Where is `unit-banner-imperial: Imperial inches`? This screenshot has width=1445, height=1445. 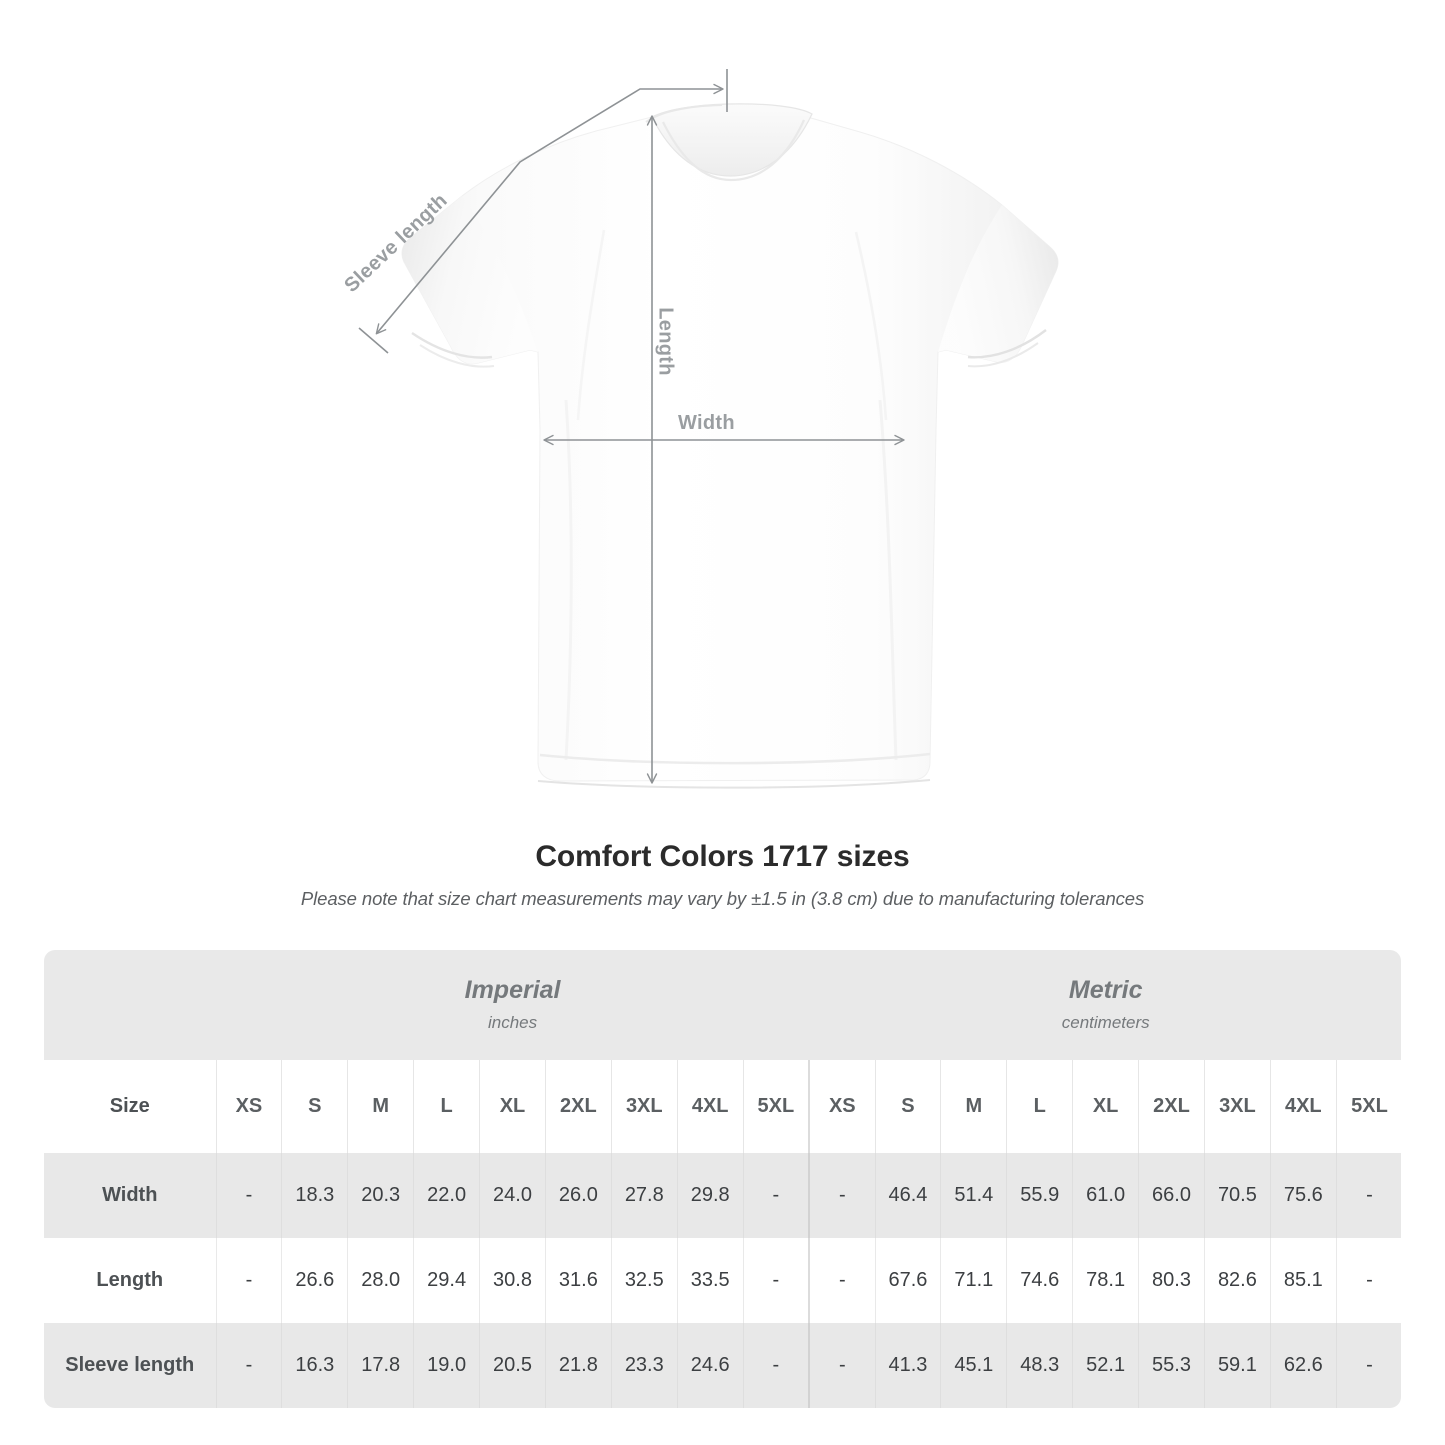 unit-banner-imperial: Imperial inches is located at coordinates (513, 1005).